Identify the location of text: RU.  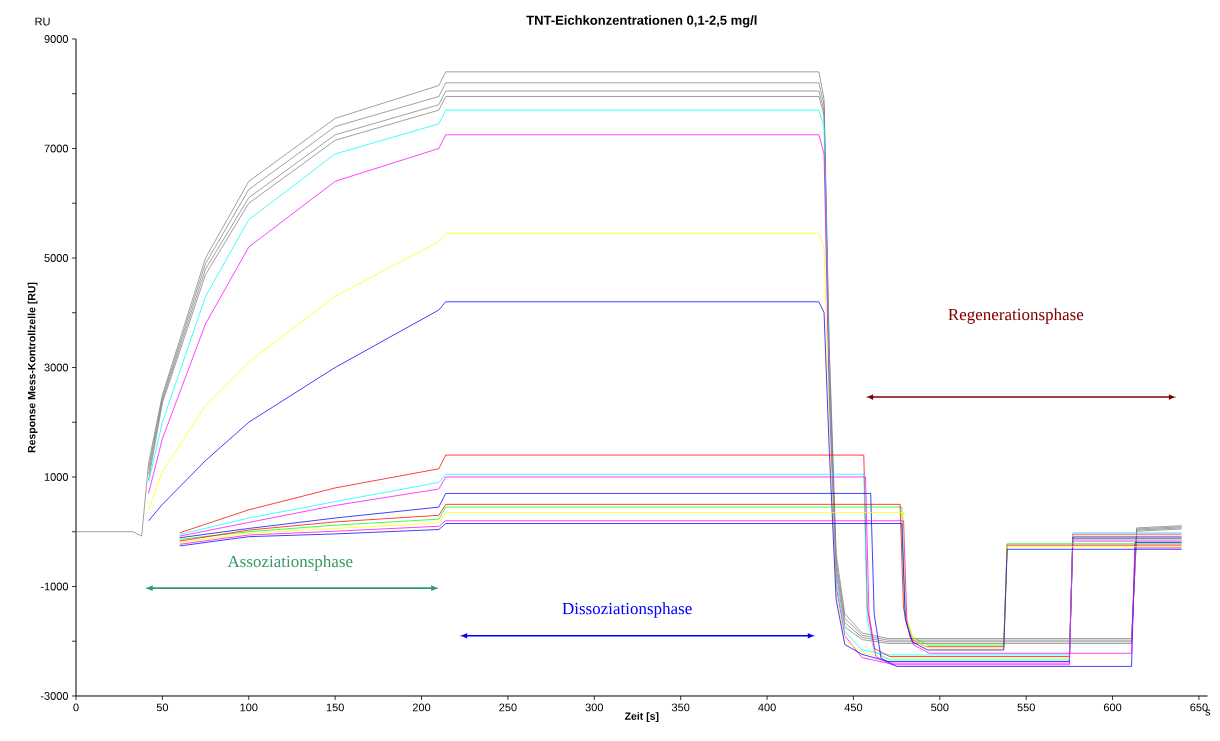
(42, 21).